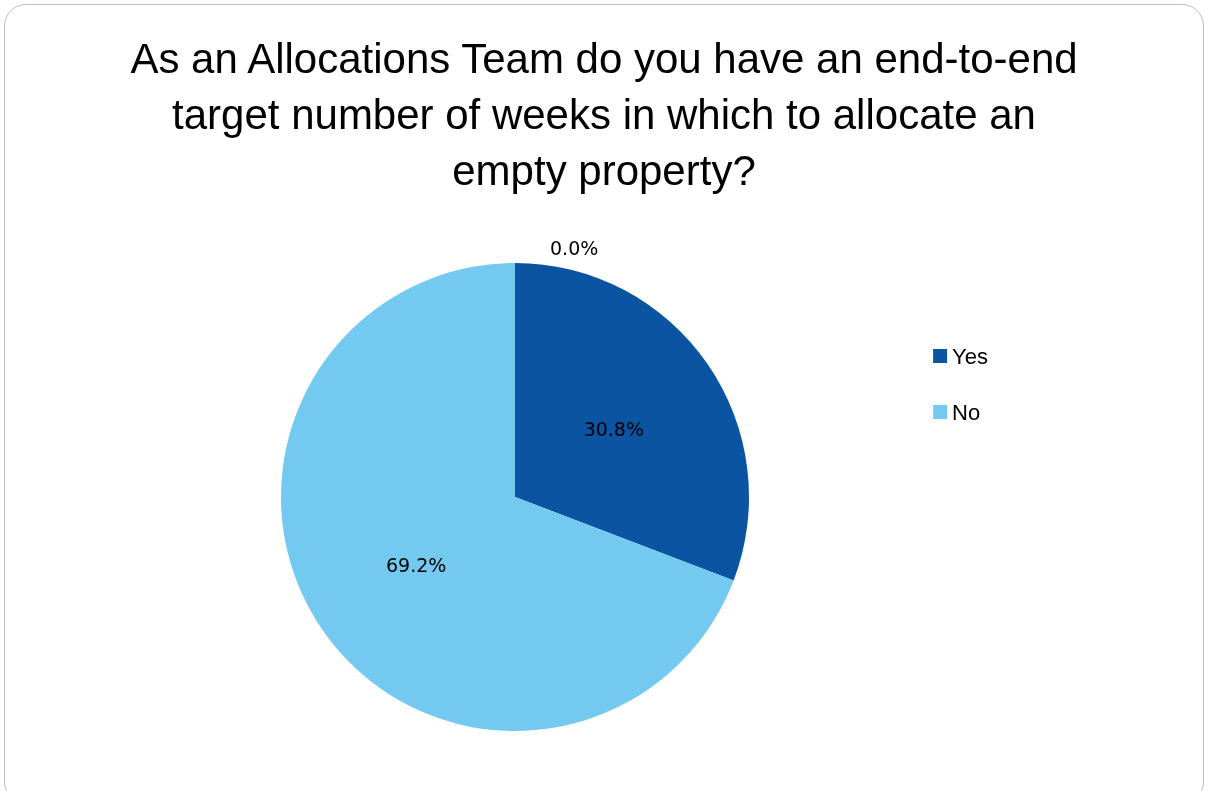  I want to click on text: 0.0%, so click(574, 248).